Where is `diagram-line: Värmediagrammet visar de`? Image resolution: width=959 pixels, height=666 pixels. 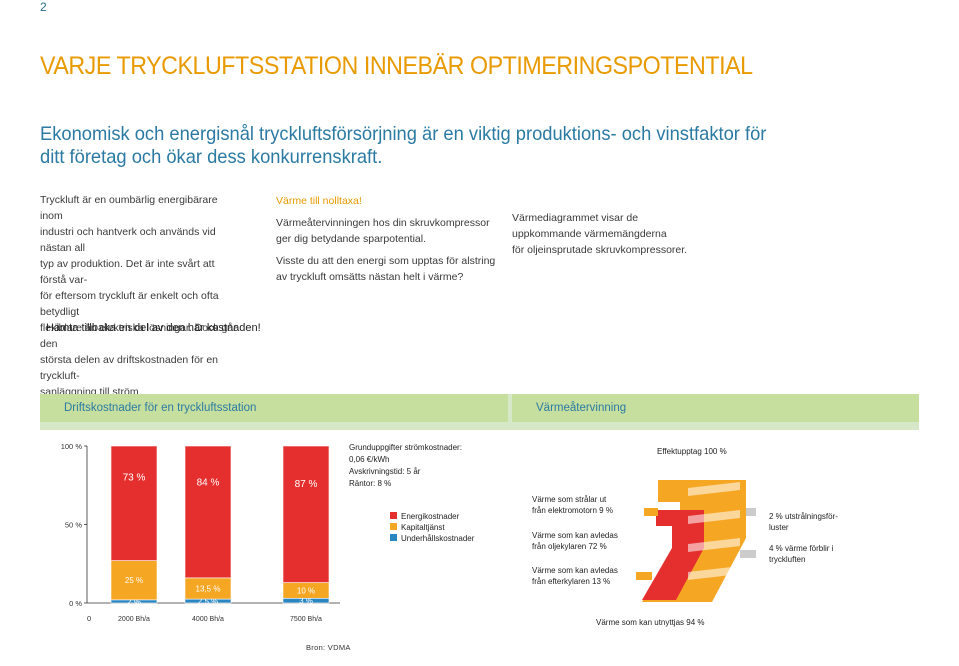
diagram-line: Värmediagrammet visar de is located at coordinates (575, 218).